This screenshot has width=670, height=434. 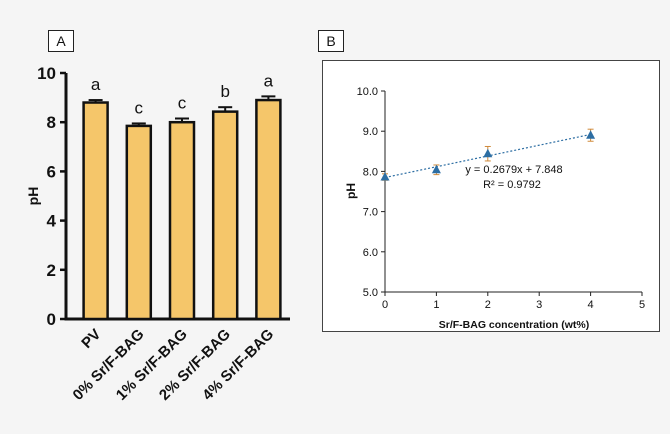 I want to click on x-tick-label: 4, so click(x=591, y=305).